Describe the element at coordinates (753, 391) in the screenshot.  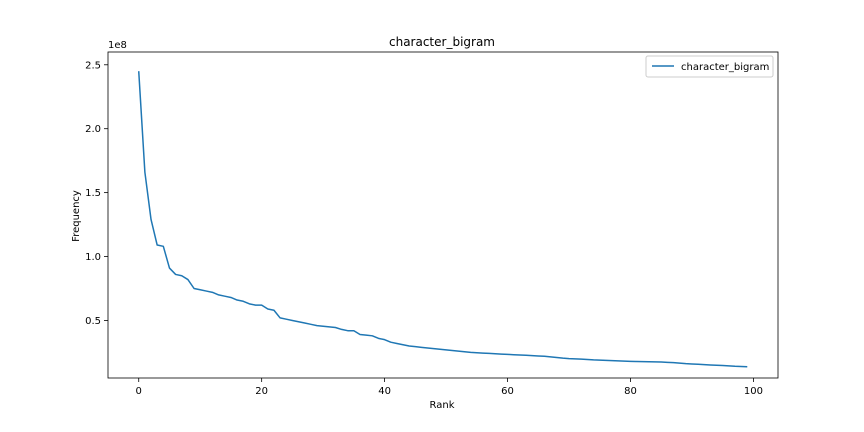
I see `x-tick-label: 100` at that location.